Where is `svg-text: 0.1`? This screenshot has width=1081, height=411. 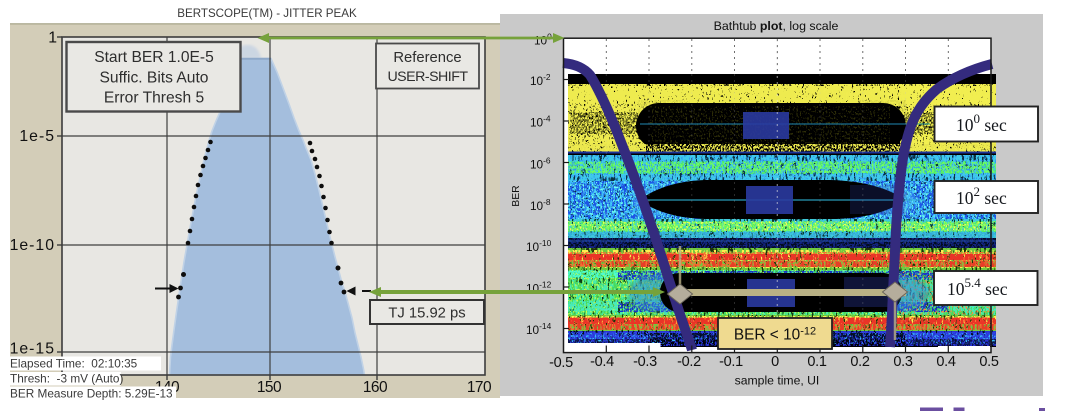 svg-text: 0.1 is located at coordinates (816, 362).